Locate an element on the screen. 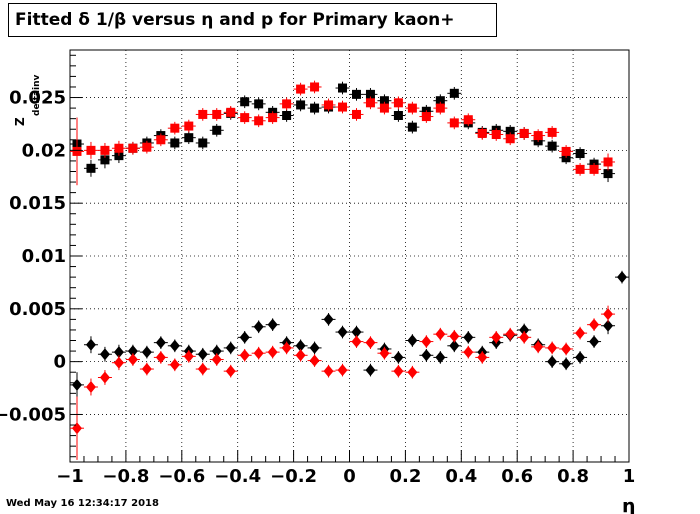 The height and width of the screenshot is (514, 700). x-tick-label: −0.4 is located at coordinates (237, 476).